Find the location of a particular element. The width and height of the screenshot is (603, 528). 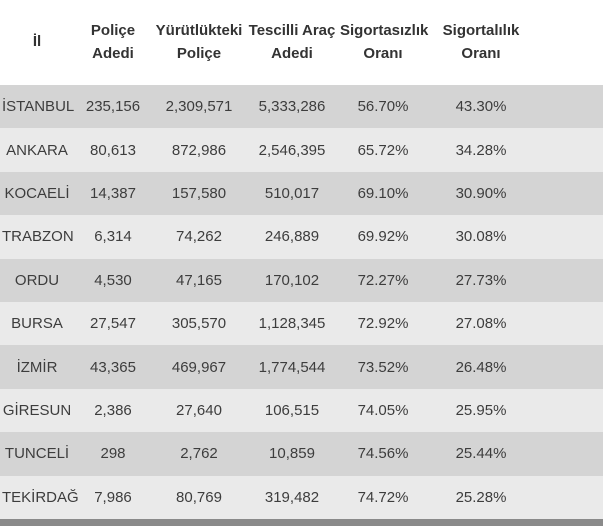

value-cell: 72.27% is located at coordinates (383, 280).